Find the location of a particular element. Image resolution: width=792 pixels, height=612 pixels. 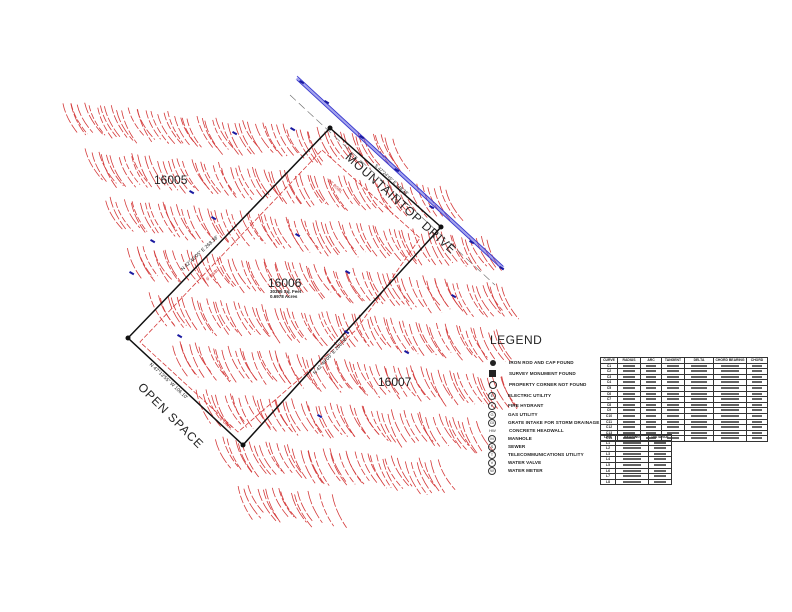

table-row: C7 is located at coordinates (684, 399).